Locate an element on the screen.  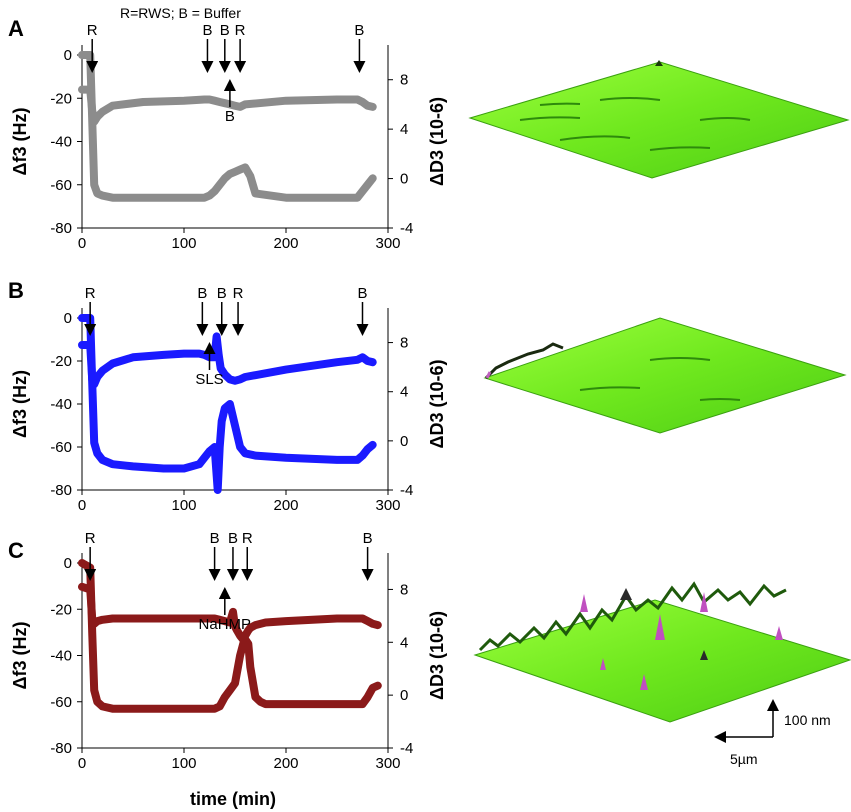
scale-vertical-label: 100 nm is located at coordinates (807, 720).